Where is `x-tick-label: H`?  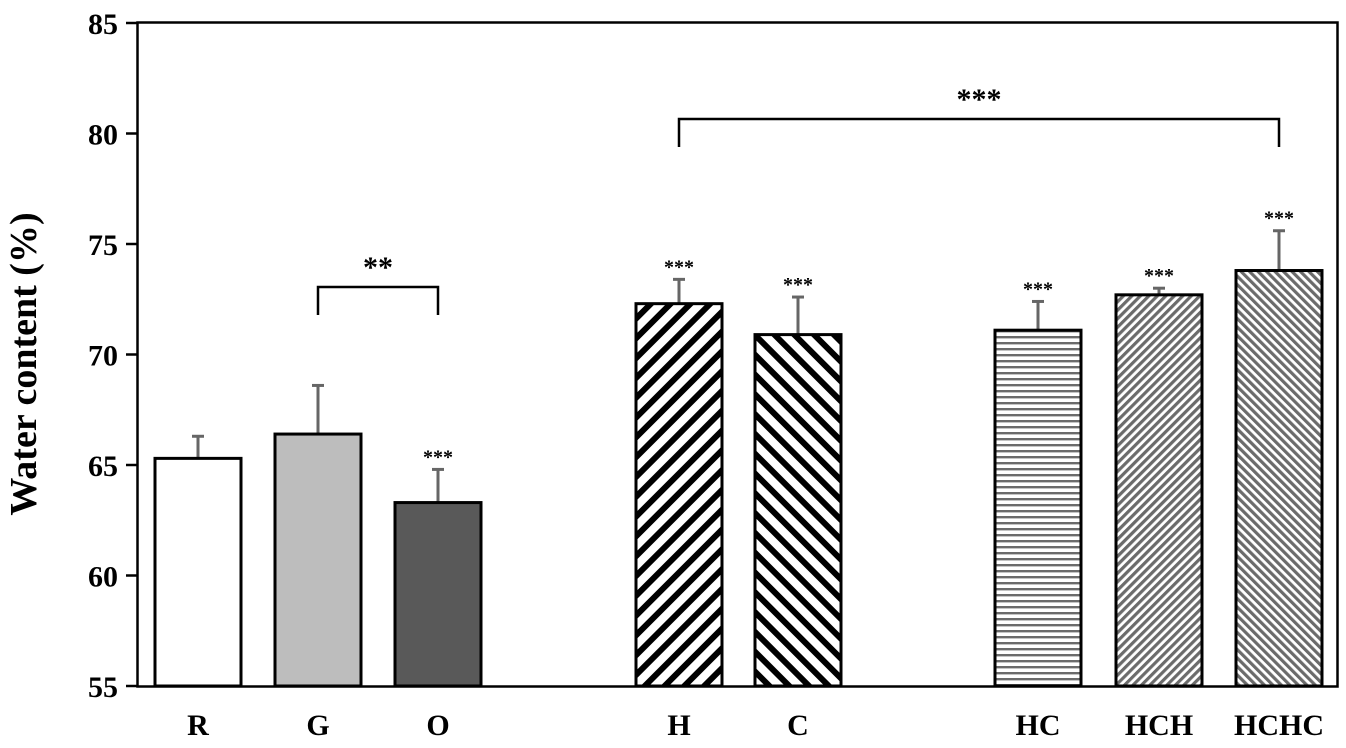
x-tick-label: H is located at coordinates (678, 725).